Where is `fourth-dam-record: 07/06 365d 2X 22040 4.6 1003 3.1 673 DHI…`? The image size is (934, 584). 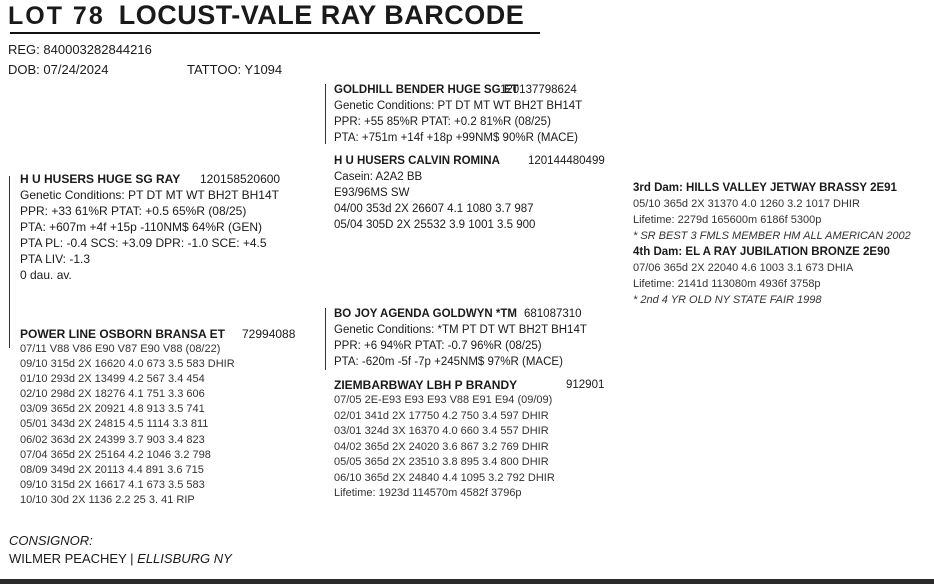
fourth-dam-record: 07/06 365d 2X 22040 4.6 1003 3.1 673 DHI… is located at coordinates (743, 268).